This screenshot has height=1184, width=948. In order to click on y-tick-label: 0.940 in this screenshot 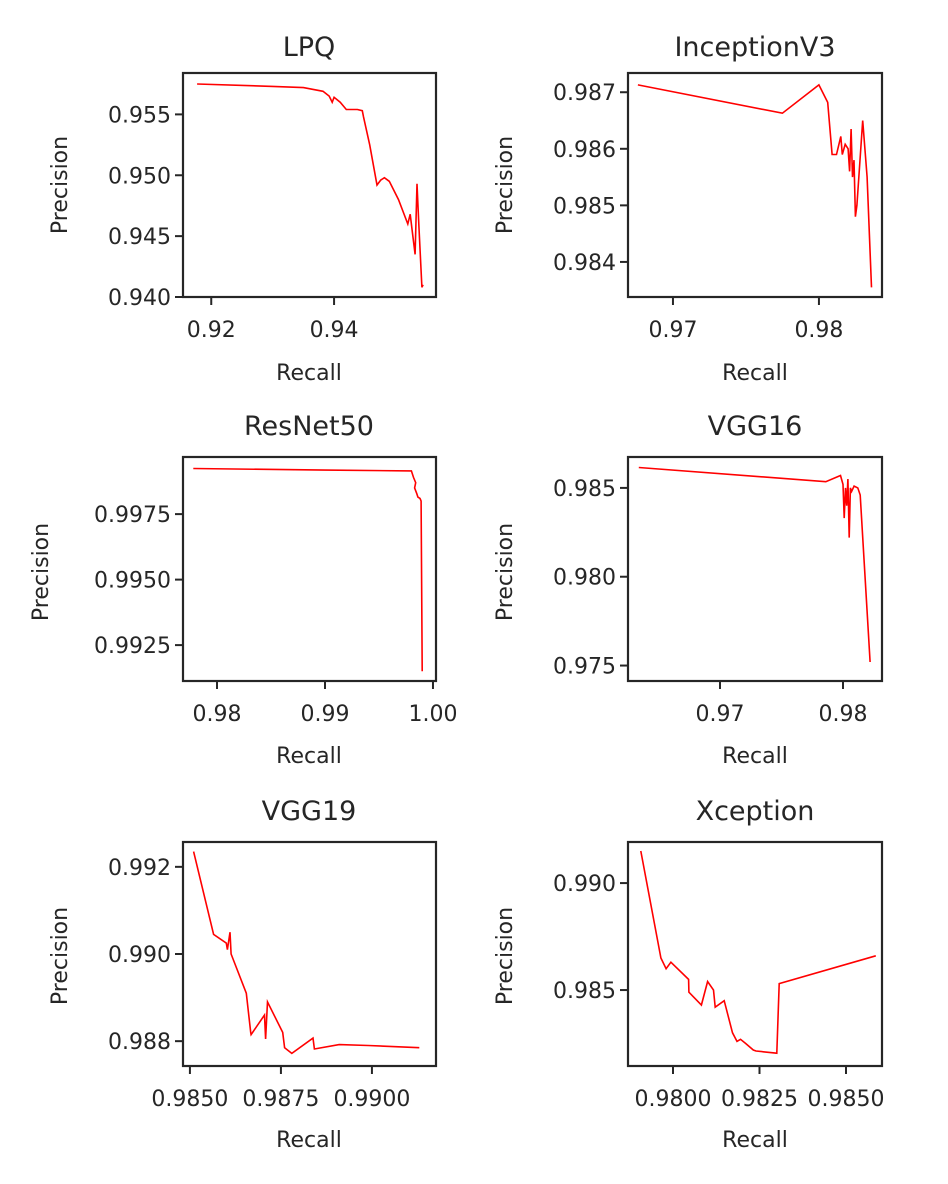, I will do `click(139, 298)`.